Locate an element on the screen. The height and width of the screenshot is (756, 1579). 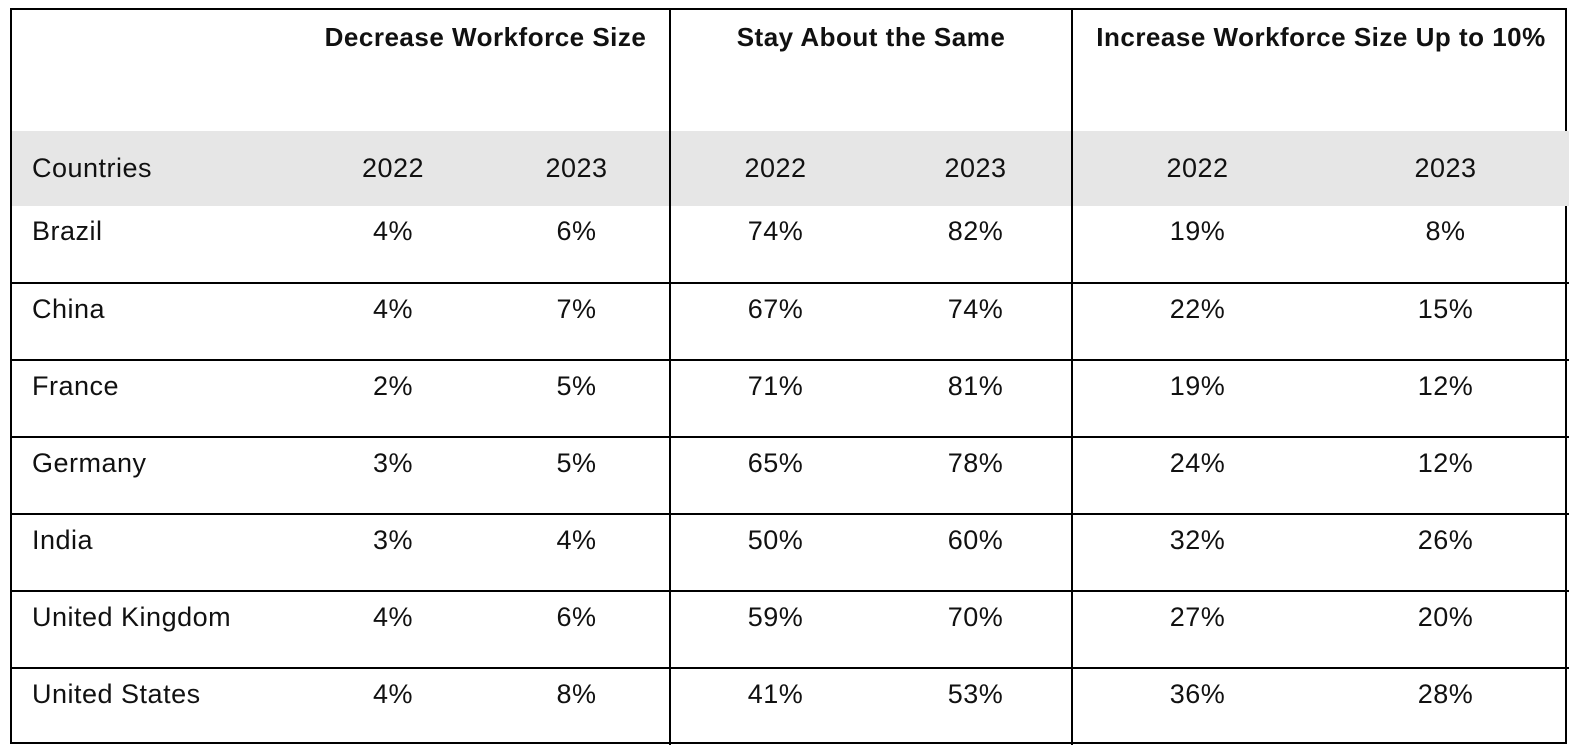
value-cell: 32% is located at coordinates (1197, 552).